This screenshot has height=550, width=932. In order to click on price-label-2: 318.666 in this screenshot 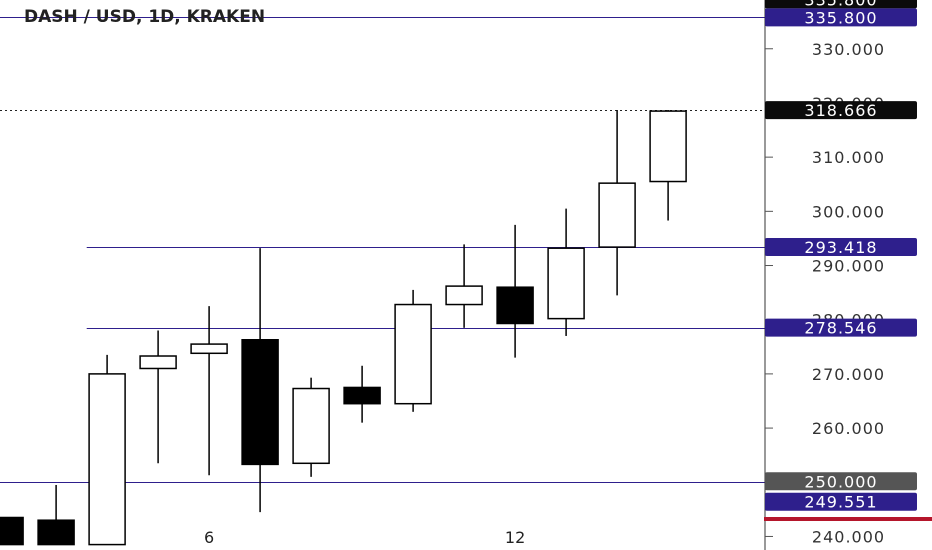, I will do `click(840, 110)`.